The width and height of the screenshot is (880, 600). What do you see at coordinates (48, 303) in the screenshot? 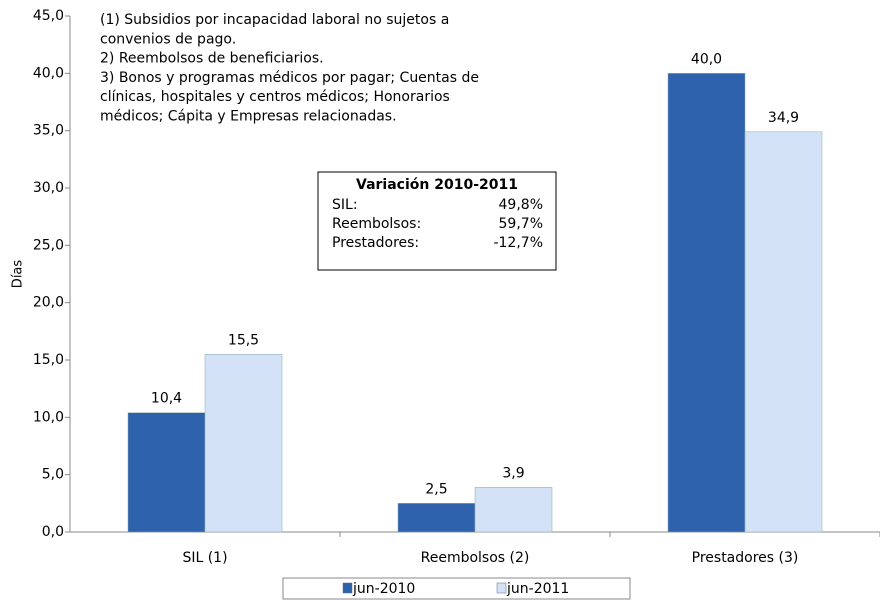
I see `y-tick-label: 20,0` at bounding box center [48, 303].